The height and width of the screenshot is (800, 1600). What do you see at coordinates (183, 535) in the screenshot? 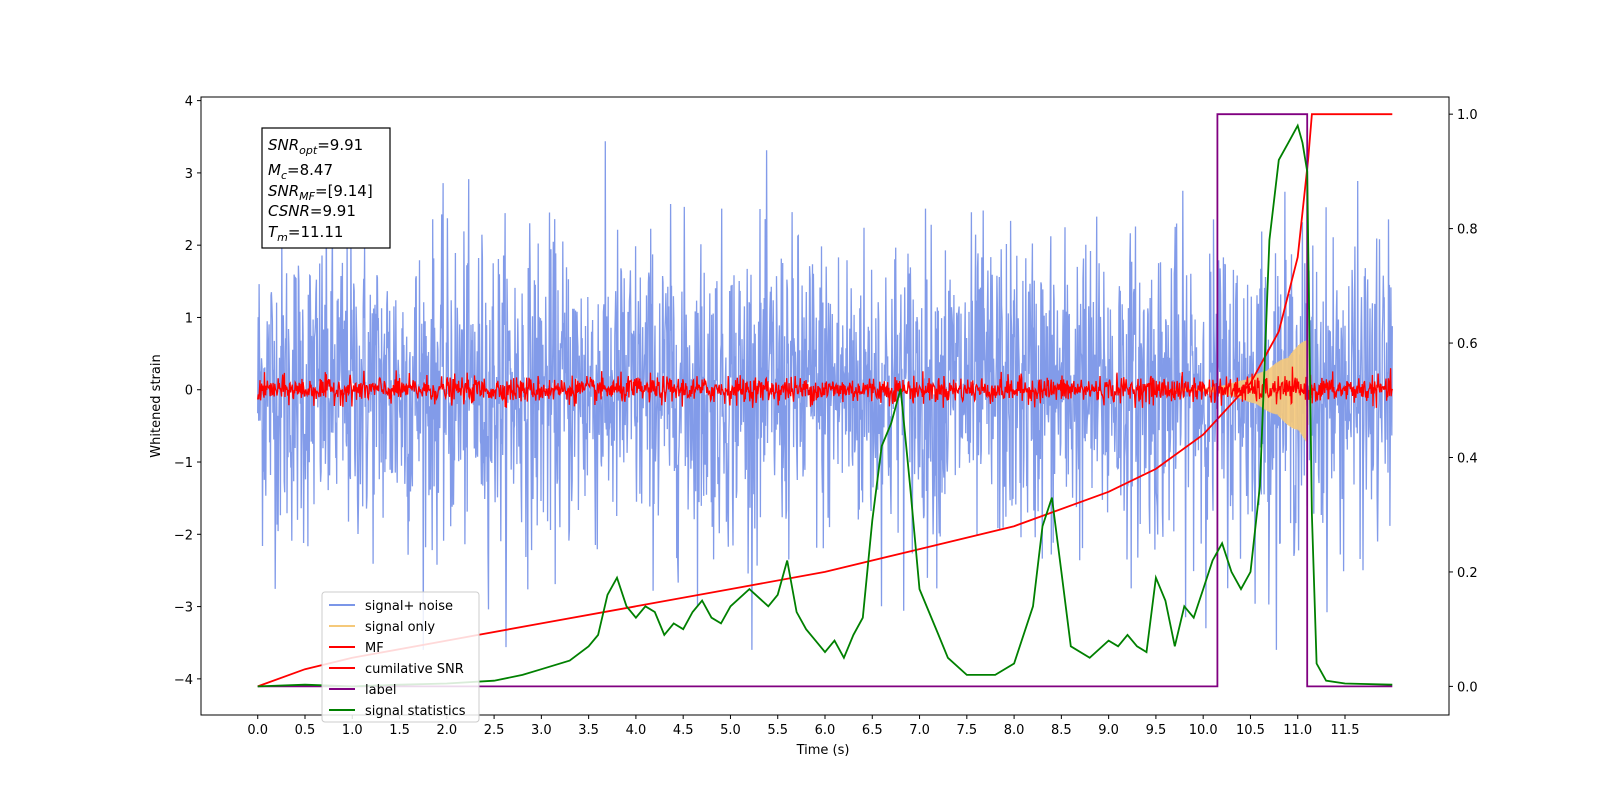
I see `y-tick-label: −2` at bounding box center [183, 535].